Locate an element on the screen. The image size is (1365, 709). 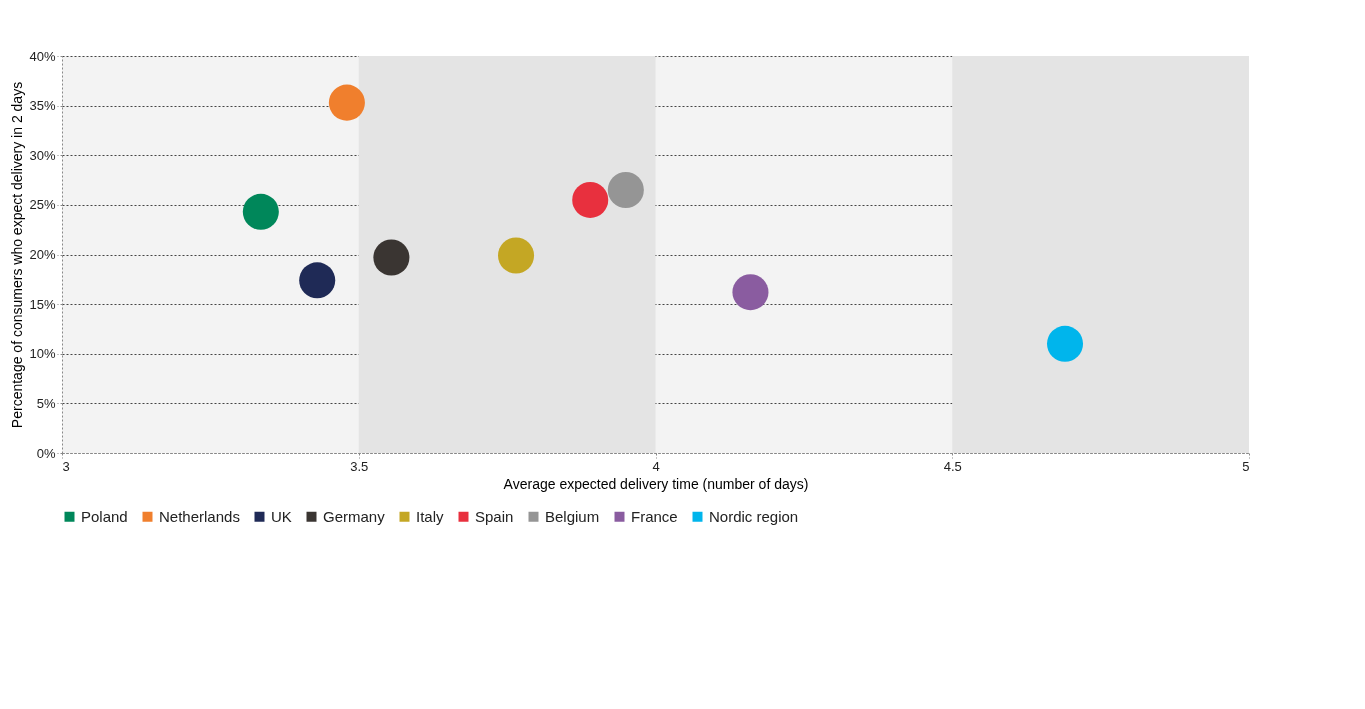
x-tick-label: 4 is located at coordinates (656, 466).